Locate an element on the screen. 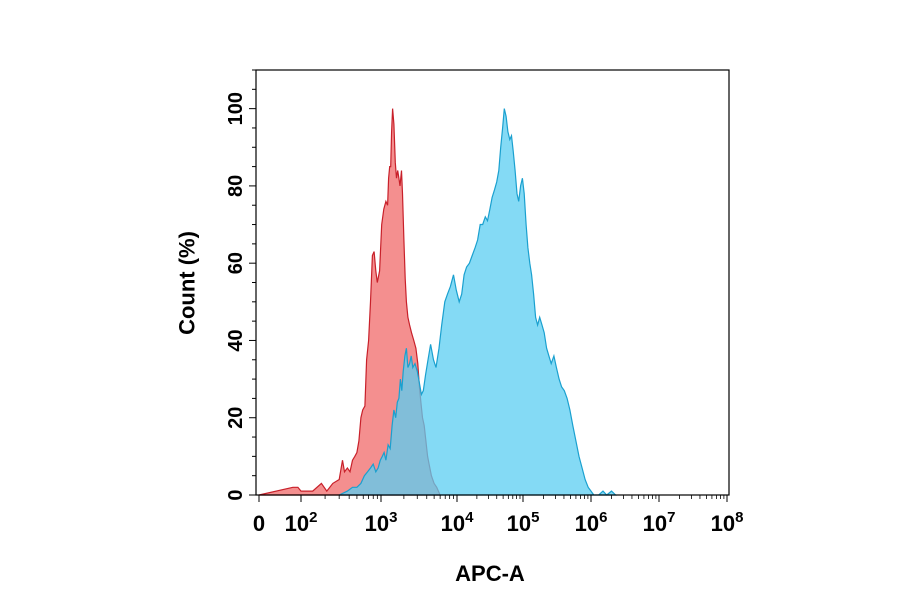 This screenshot has height=594, width=900. y-tick-label: 0 is located at coordinates (236, 494).